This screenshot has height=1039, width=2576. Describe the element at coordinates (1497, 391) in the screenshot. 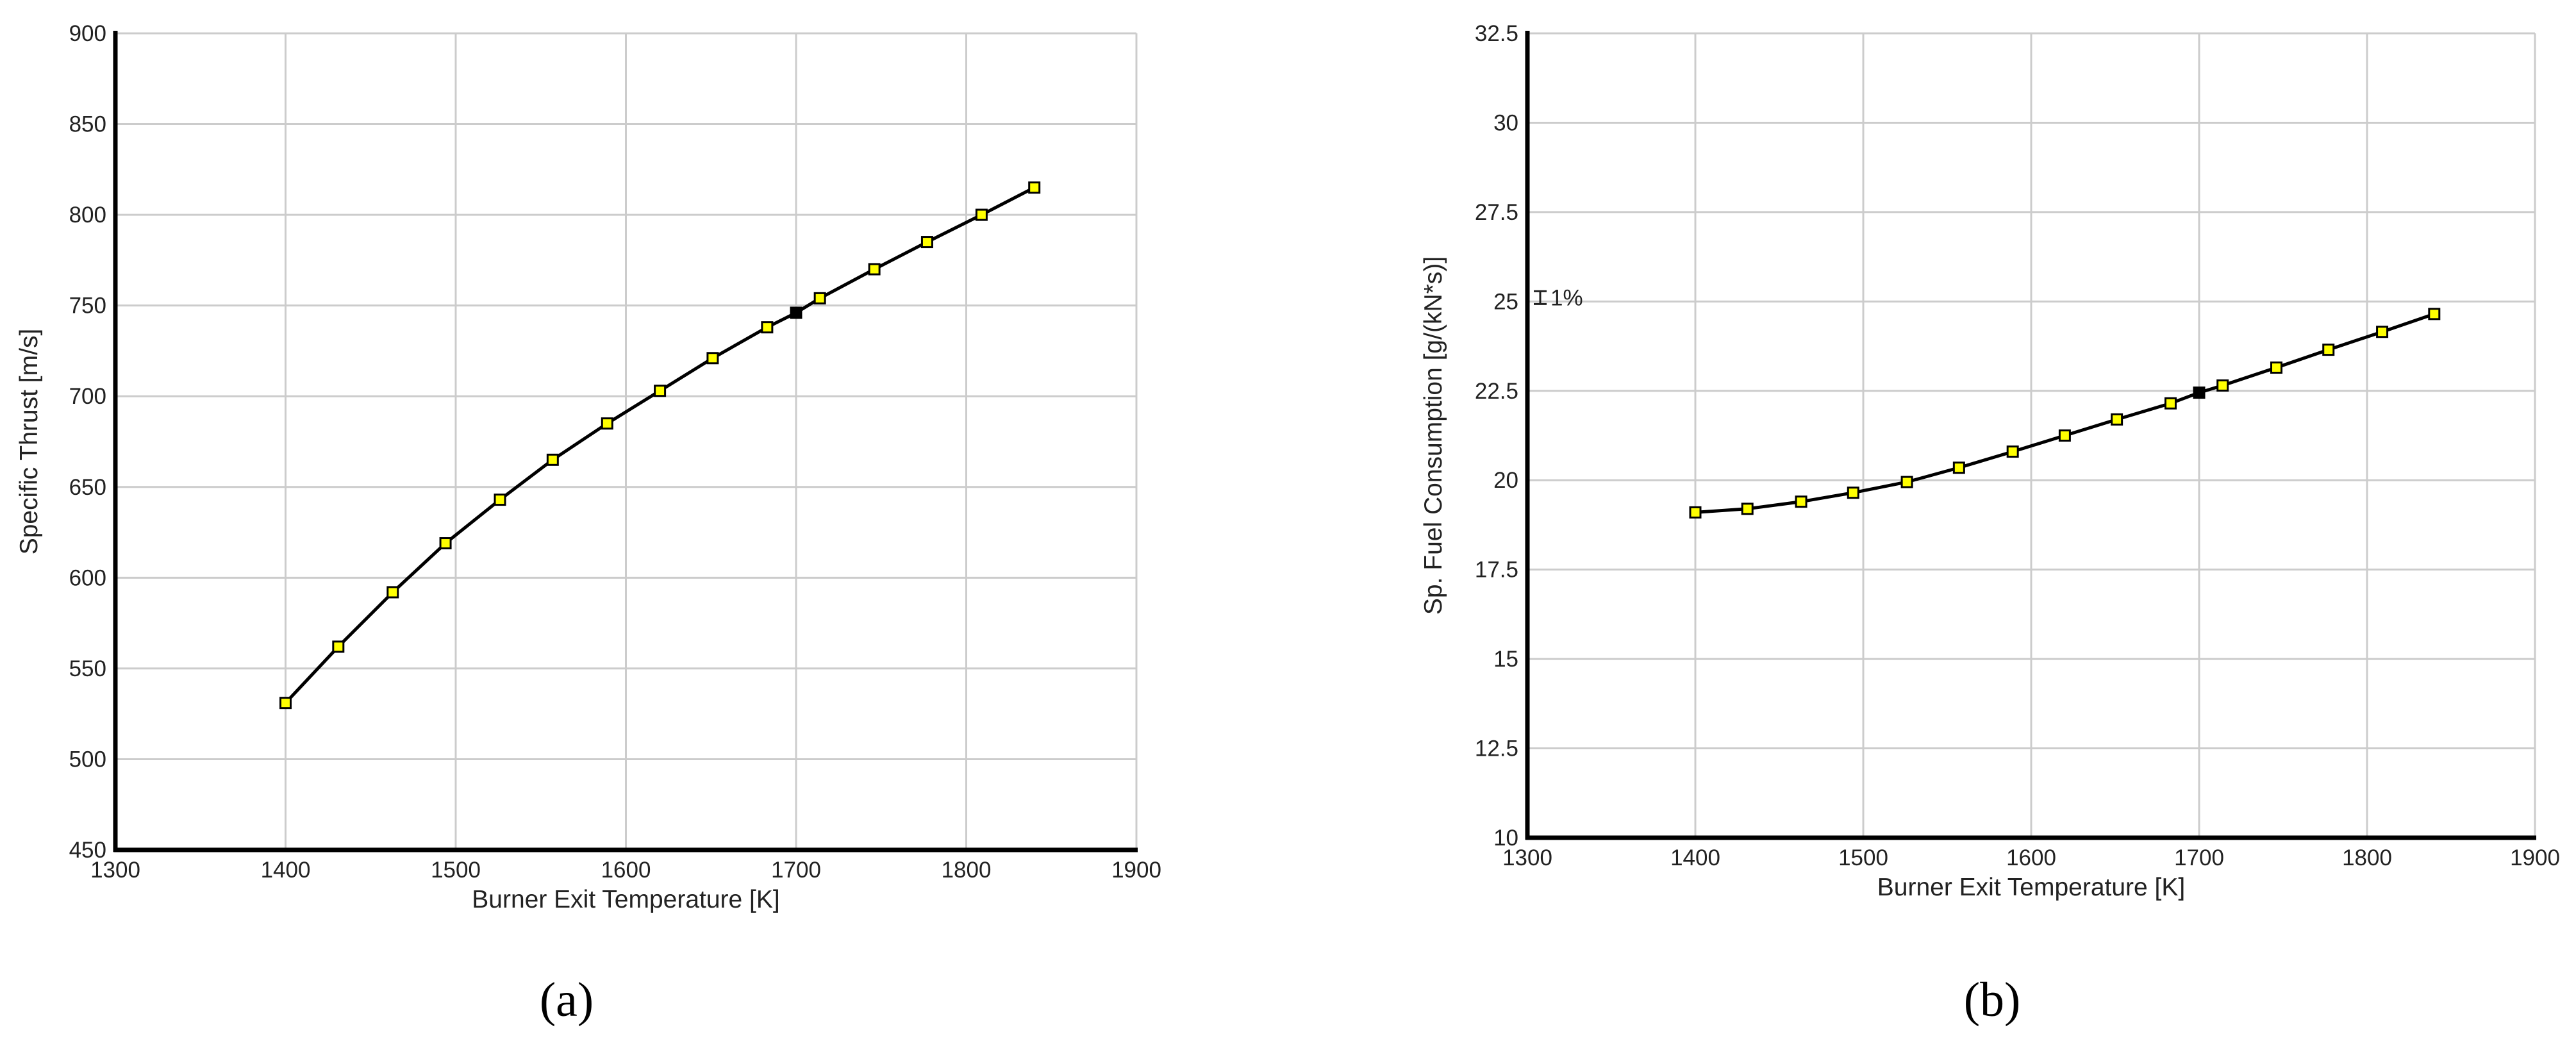

I see `y-tick-label: 22.5` at that location.